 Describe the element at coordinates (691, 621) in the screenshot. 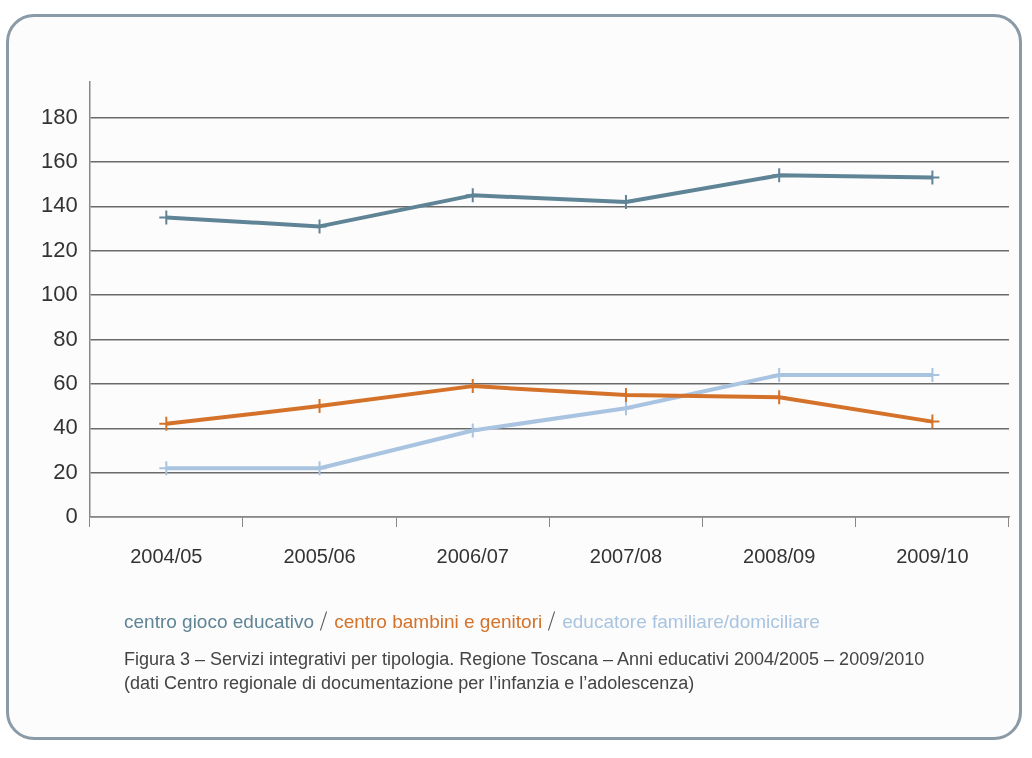

I see `text: educatore familiare/domiciliare` at that location.